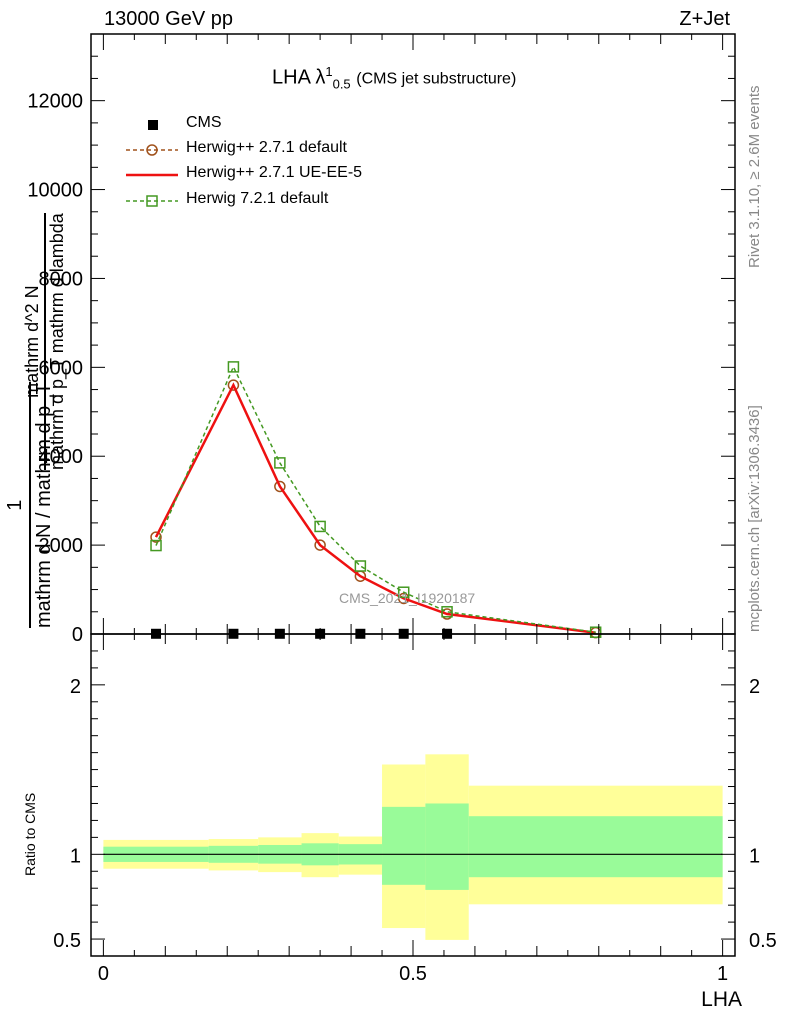 The height and width of the screenshot is (1024, 786). What do you see at coordinates (754, 687) in the screenshot?
I see `ratio-y-tick-label-right: 2` at bounding box center [754, 687].